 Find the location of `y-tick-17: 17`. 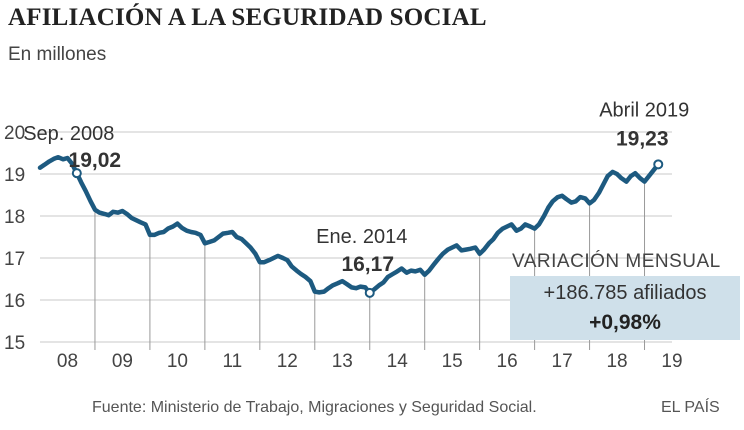

y-tick-17: 17 is located at coordinates (14, 259).